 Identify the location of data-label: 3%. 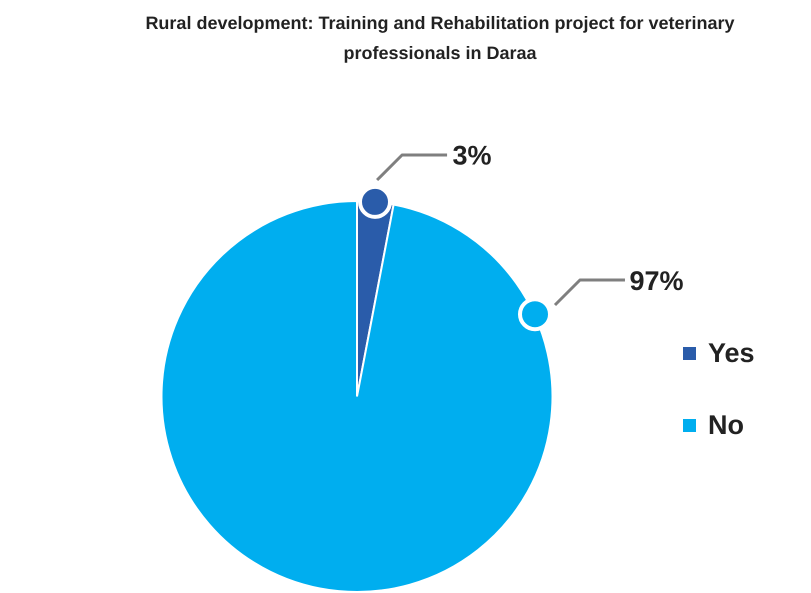
(472, 155).